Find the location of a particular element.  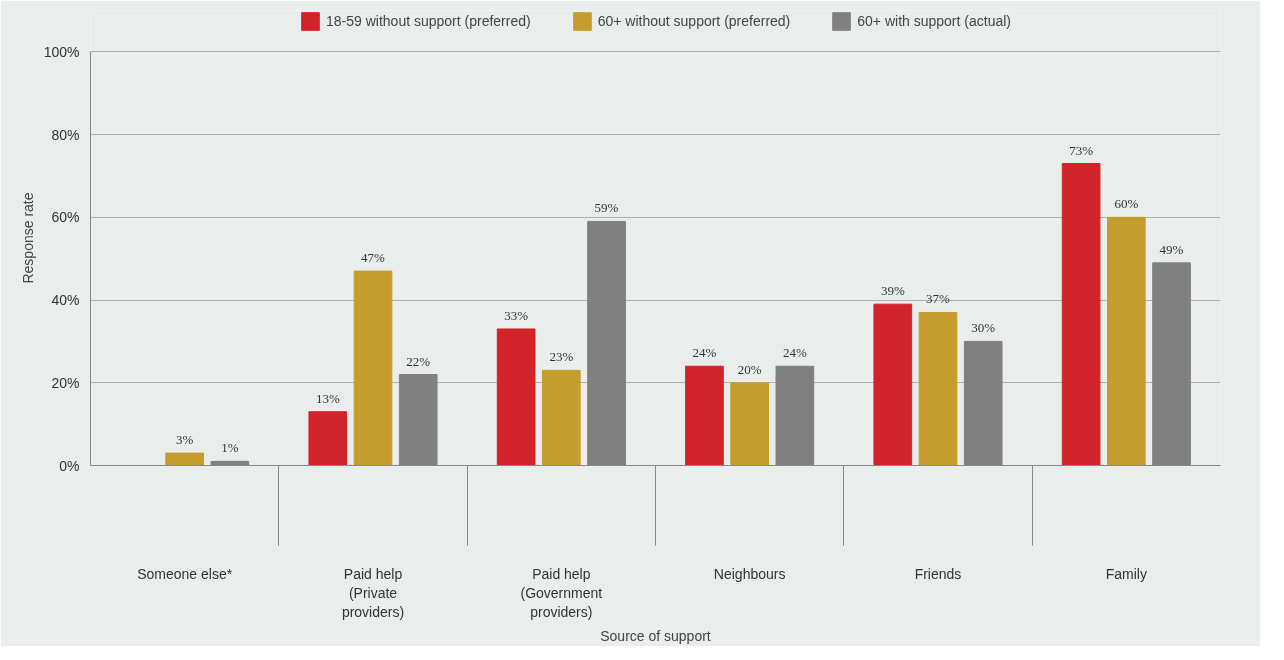

y-tick-label: 0% is located at coordinates (69, 465).